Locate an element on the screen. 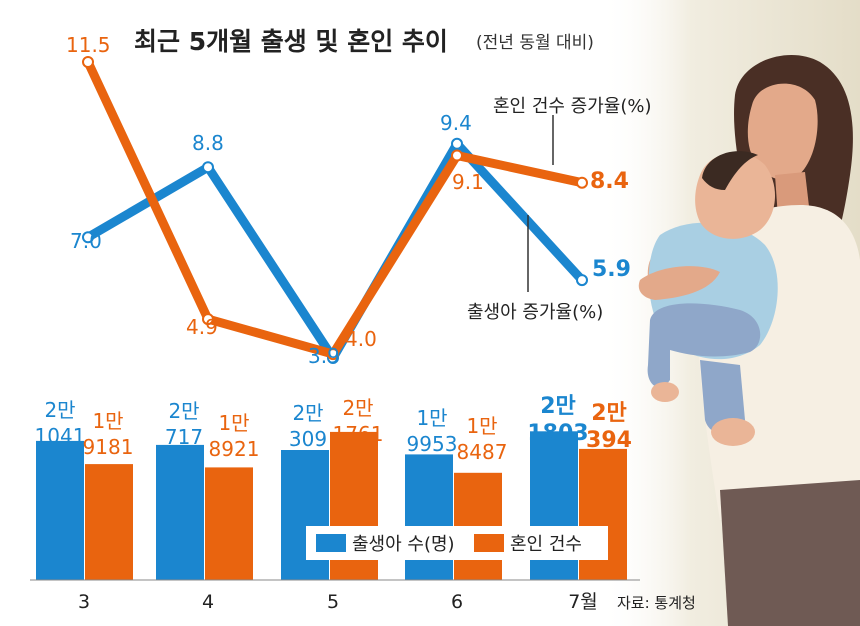  category-label-3: 3 is located at coordinates (84, 602).